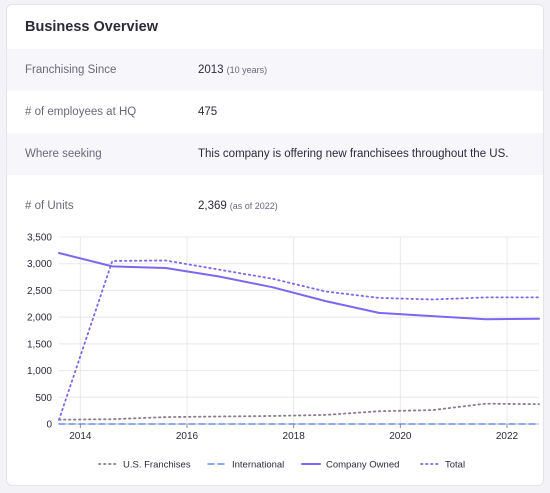 The image size is (550, 493). I want to click on row-units: # of Units 2,369 (as of 2022), so click(275, 206).